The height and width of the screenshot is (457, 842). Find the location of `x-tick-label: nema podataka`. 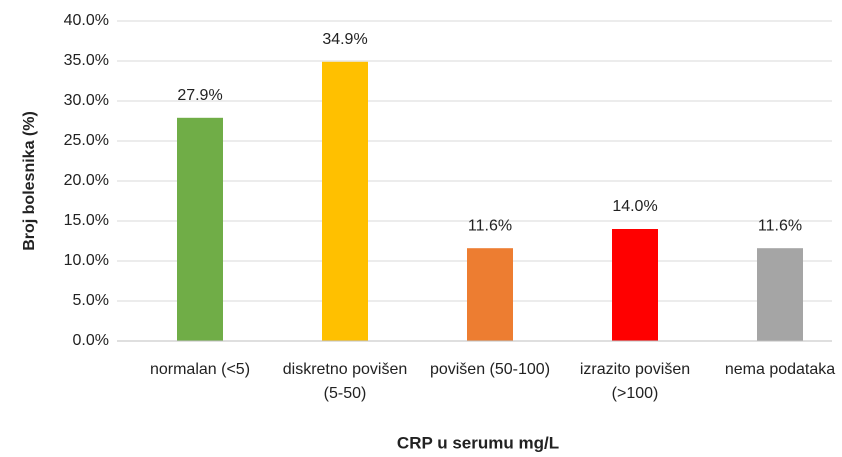

x-tick-label: nema podataka is located at coordinates (780, 369).